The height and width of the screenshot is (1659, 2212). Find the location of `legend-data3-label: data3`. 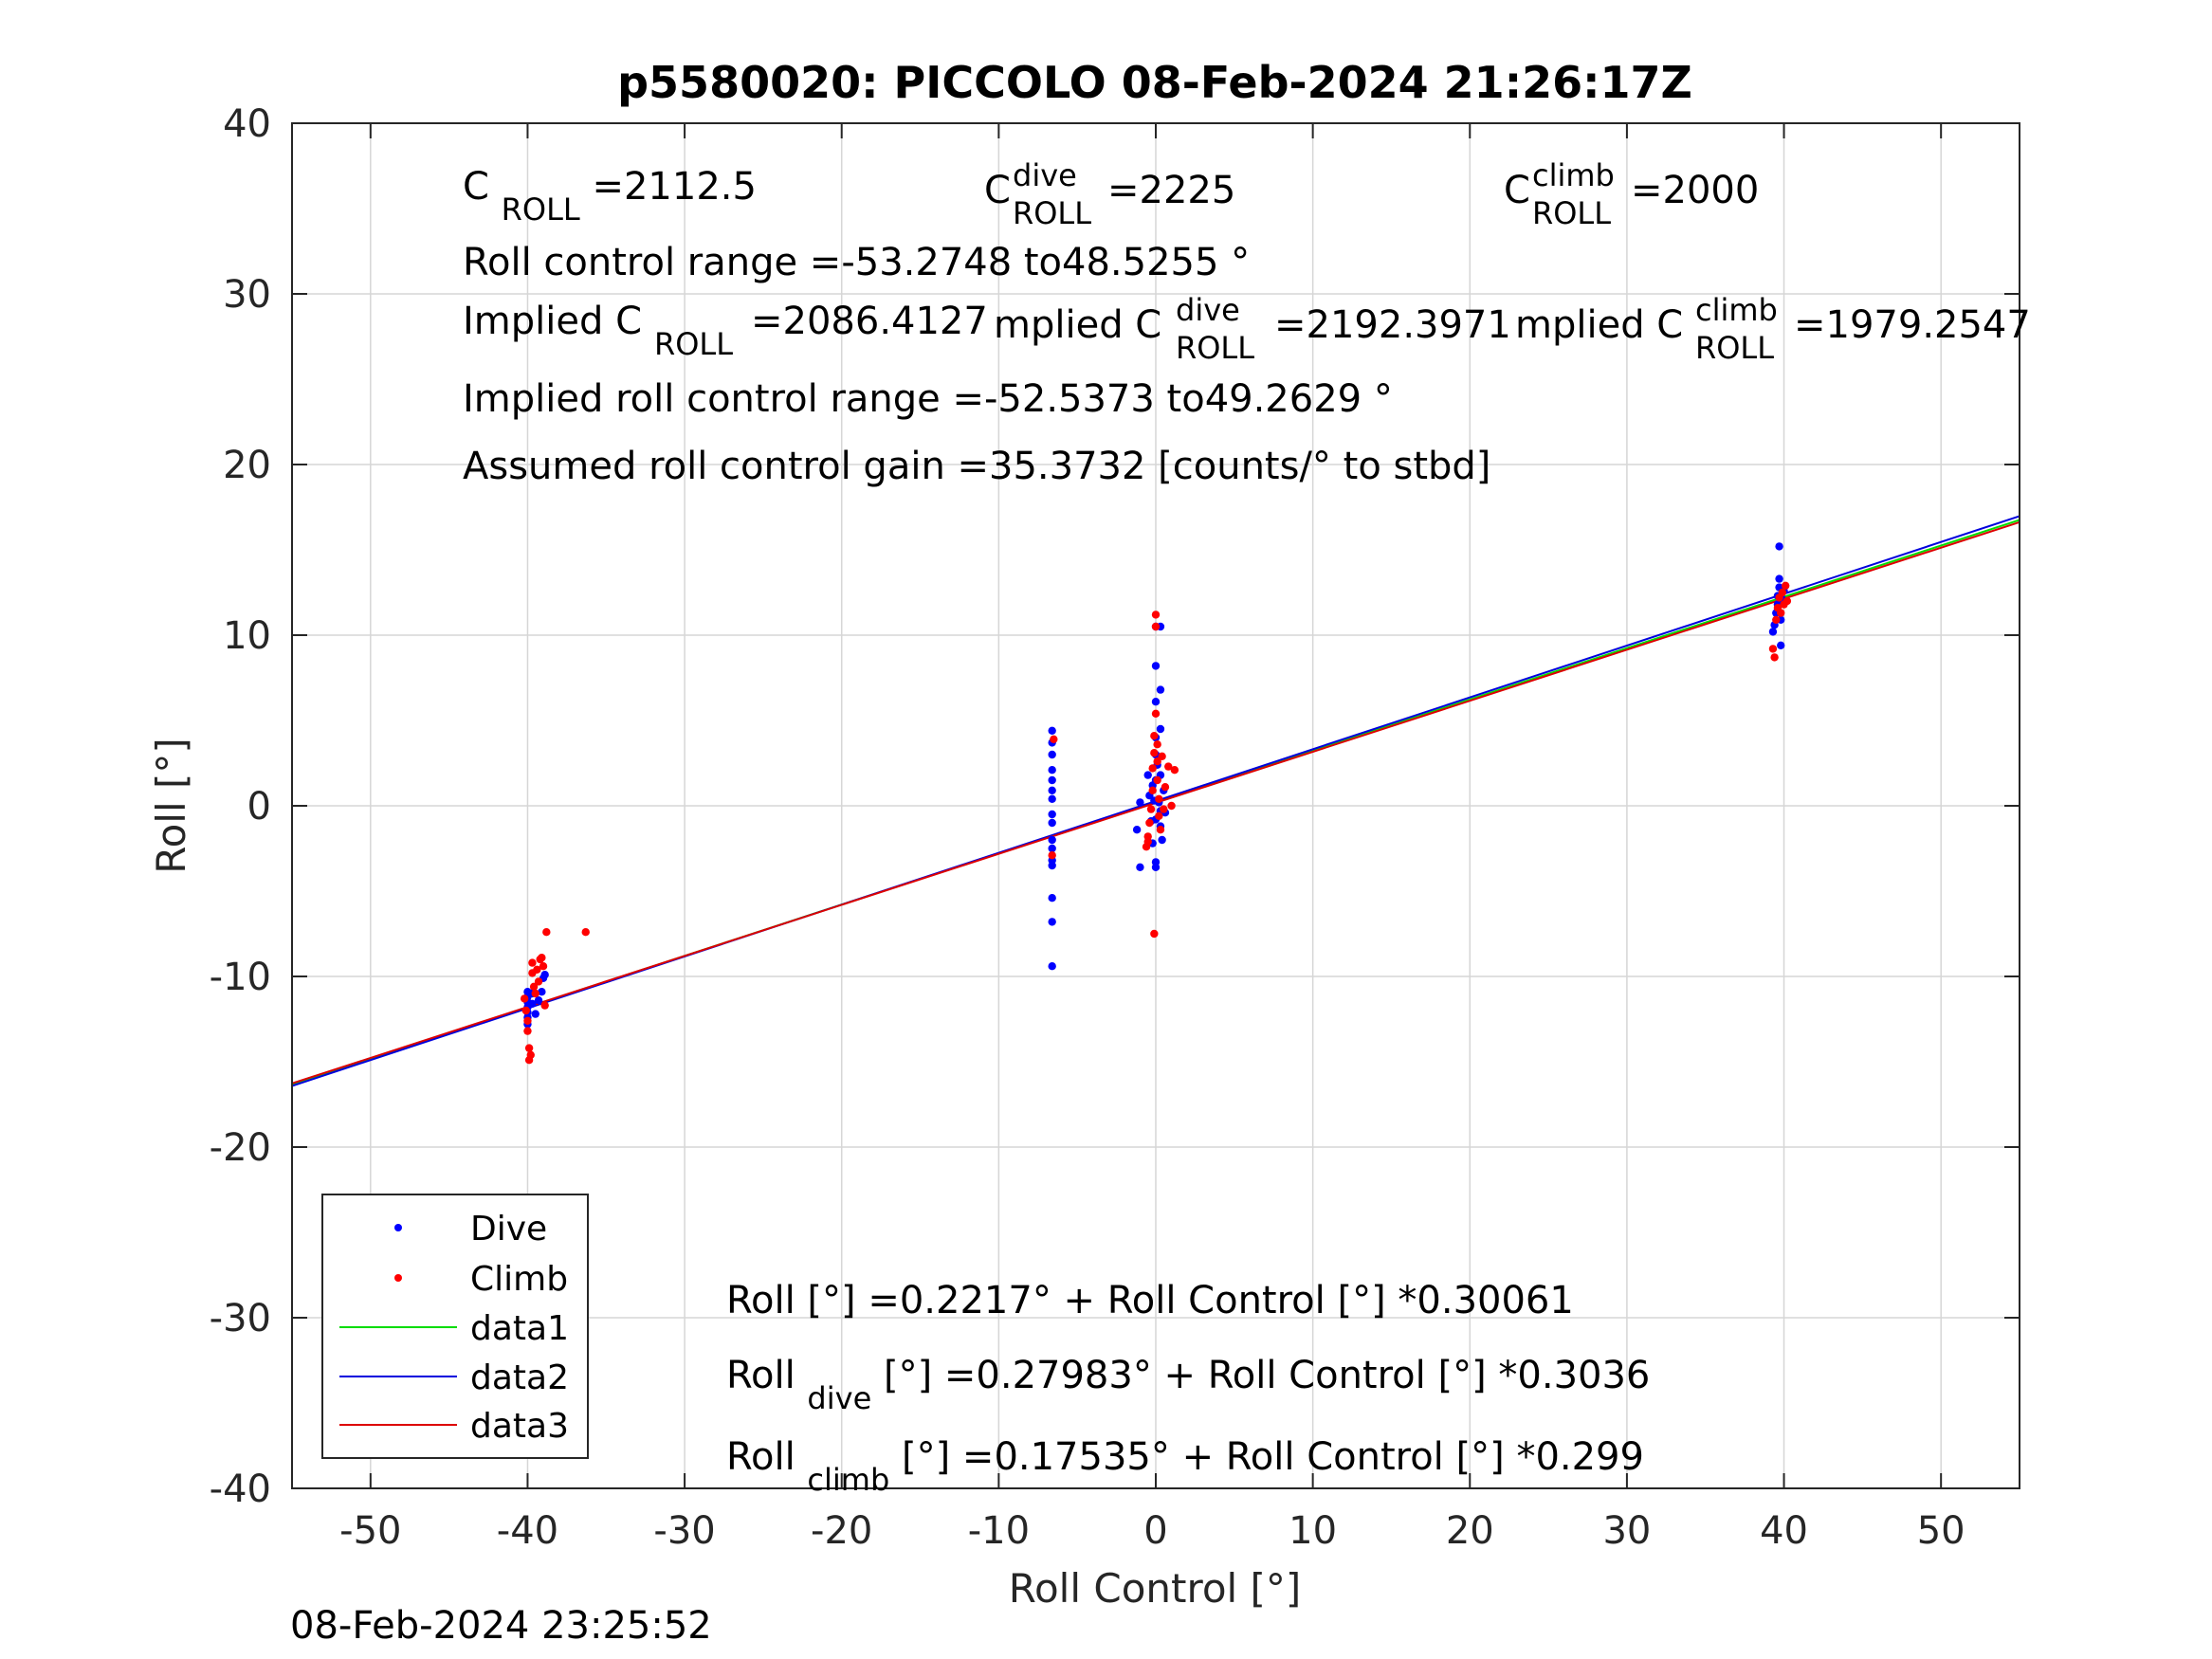

legend-data3-label: data3 is located at coordinates (519, 1426).